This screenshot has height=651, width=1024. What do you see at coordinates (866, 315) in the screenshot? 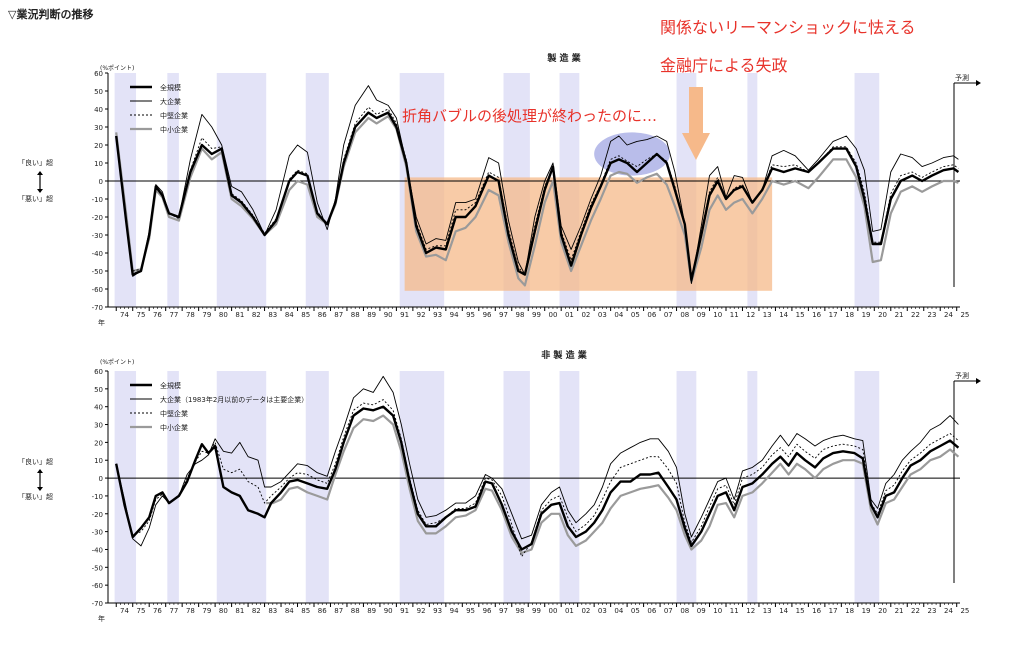
I see `x-tick-label: 19` at bounding box center [866, 315].